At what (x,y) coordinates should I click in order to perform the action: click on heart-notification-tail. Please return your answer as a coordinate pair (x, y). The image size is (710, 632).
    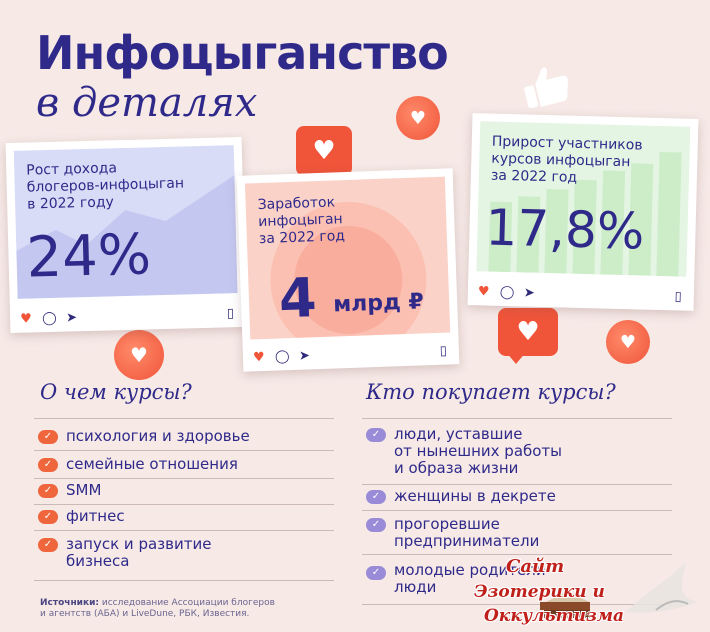
    Looking at the image, I should click on (516, 358).